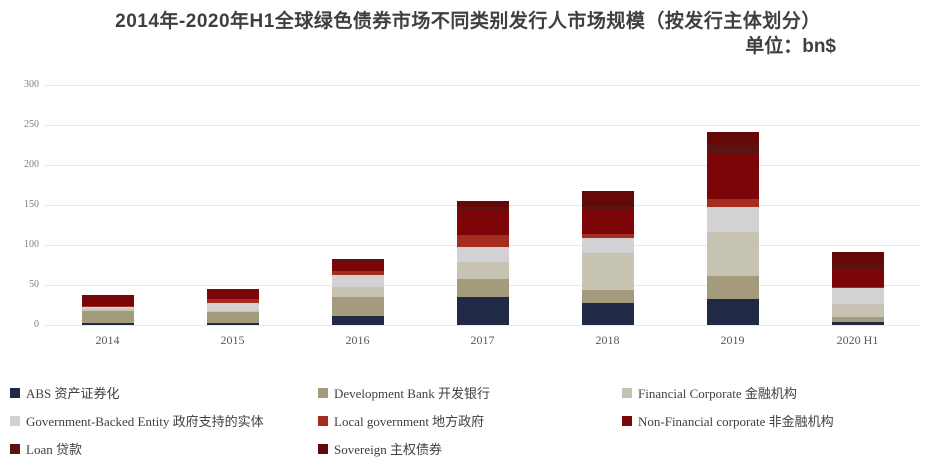 This screenshot has width=936, height=474. Describe the element at coordinates (31, 84) in the screenshot. I see `y-tick-label-300: 300` at that location.